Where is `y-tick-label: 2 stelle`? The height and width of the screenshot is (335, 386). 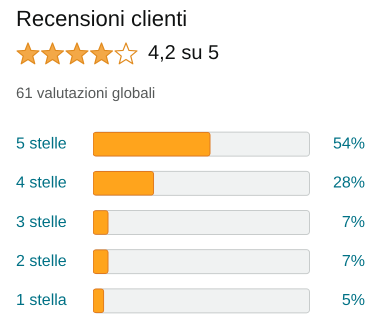
y-tick-label: 2 stelle is located at coordinates (41, 261).